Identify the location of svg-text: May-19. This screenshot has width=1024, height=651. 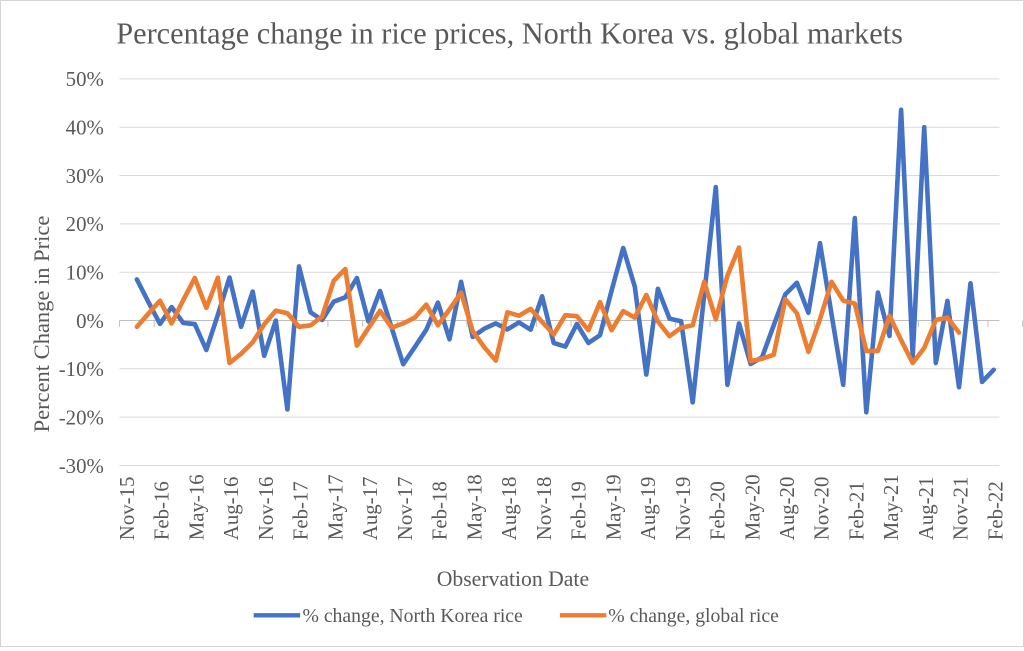
(613, 507).